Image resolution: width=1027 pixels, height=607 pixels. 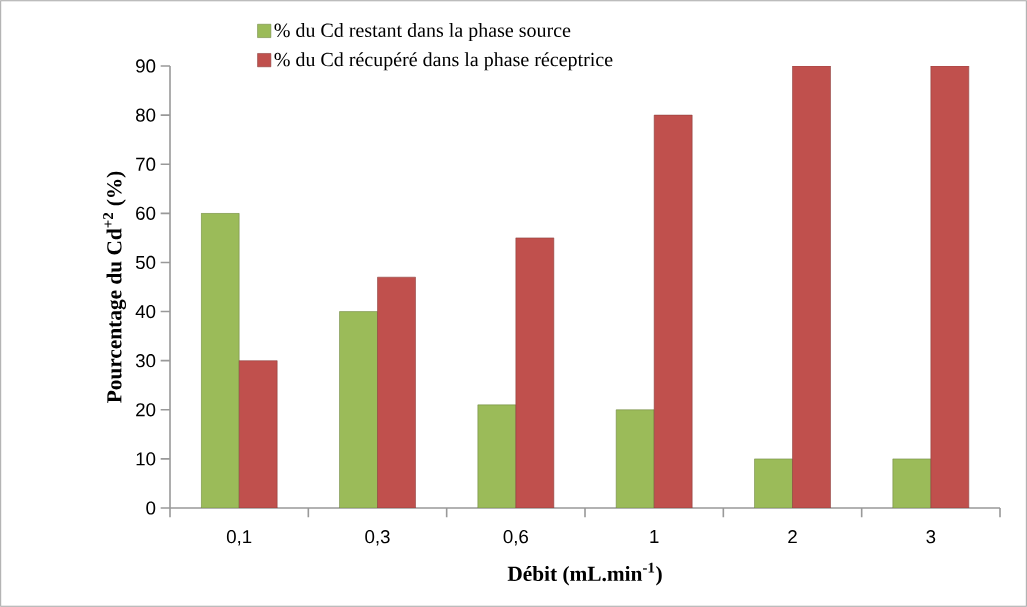 What do you see at coordinates (422, 32) in the screenshot?
I see `legend-label: % du Cd restant dans la phase source` at bounding box center [422, 32].